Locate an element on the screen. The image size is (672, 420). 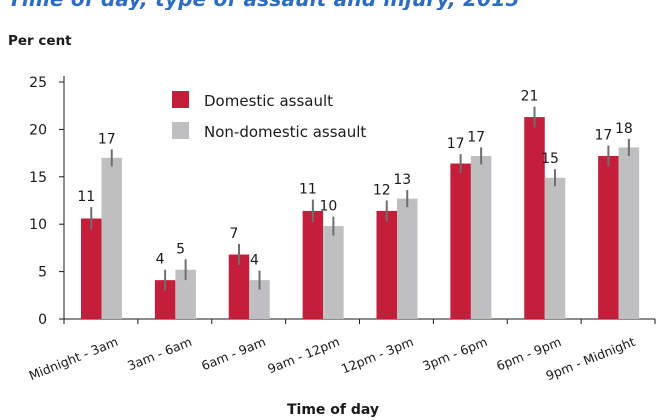
data-label: 12 is located at coordinates (382, 191).